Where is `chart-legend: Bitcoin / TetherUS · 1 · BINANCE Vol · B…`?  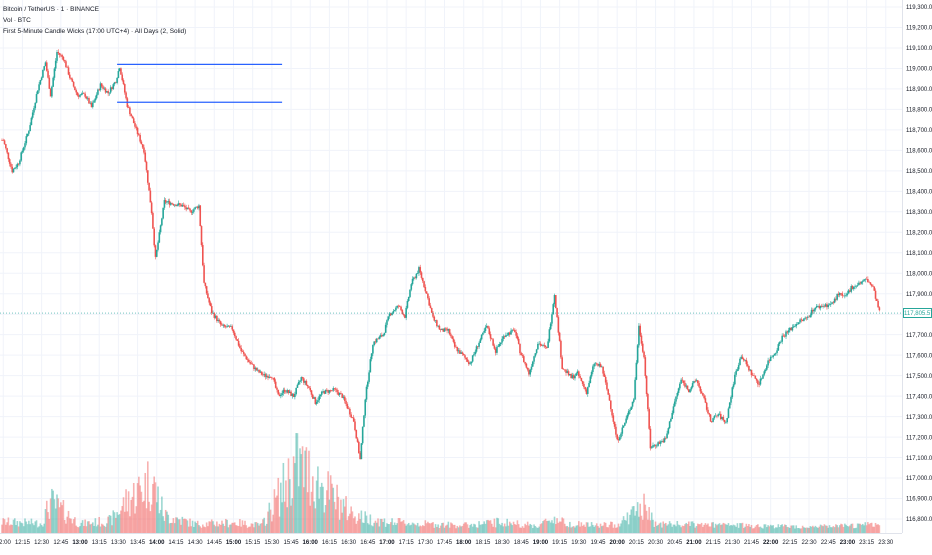 chart-legend: Bitcoin / TetherUS · 1 · BINANCE Vol · B… is located at coordinates (94, 20).